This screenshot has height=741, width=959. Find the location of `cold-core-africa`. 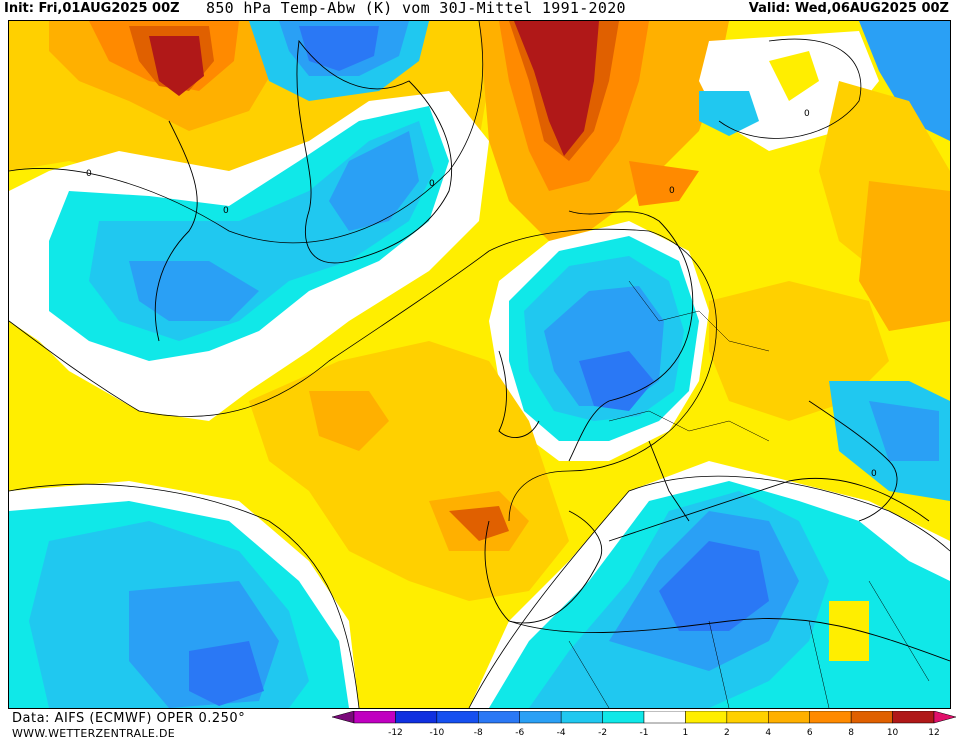

cold-core-africa is located at coordinates (714, 586).